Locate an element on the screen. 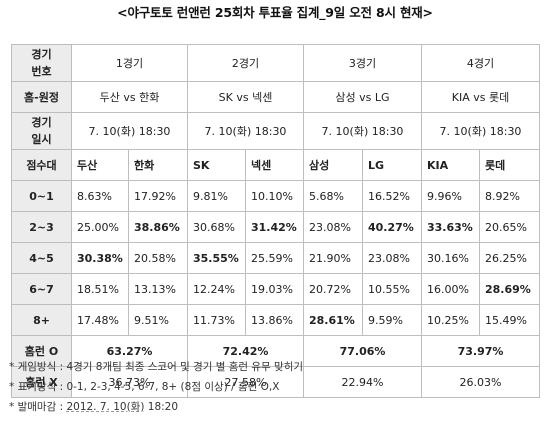  vote-rate-cell: 8.92% is located at coordinates (509, 196).